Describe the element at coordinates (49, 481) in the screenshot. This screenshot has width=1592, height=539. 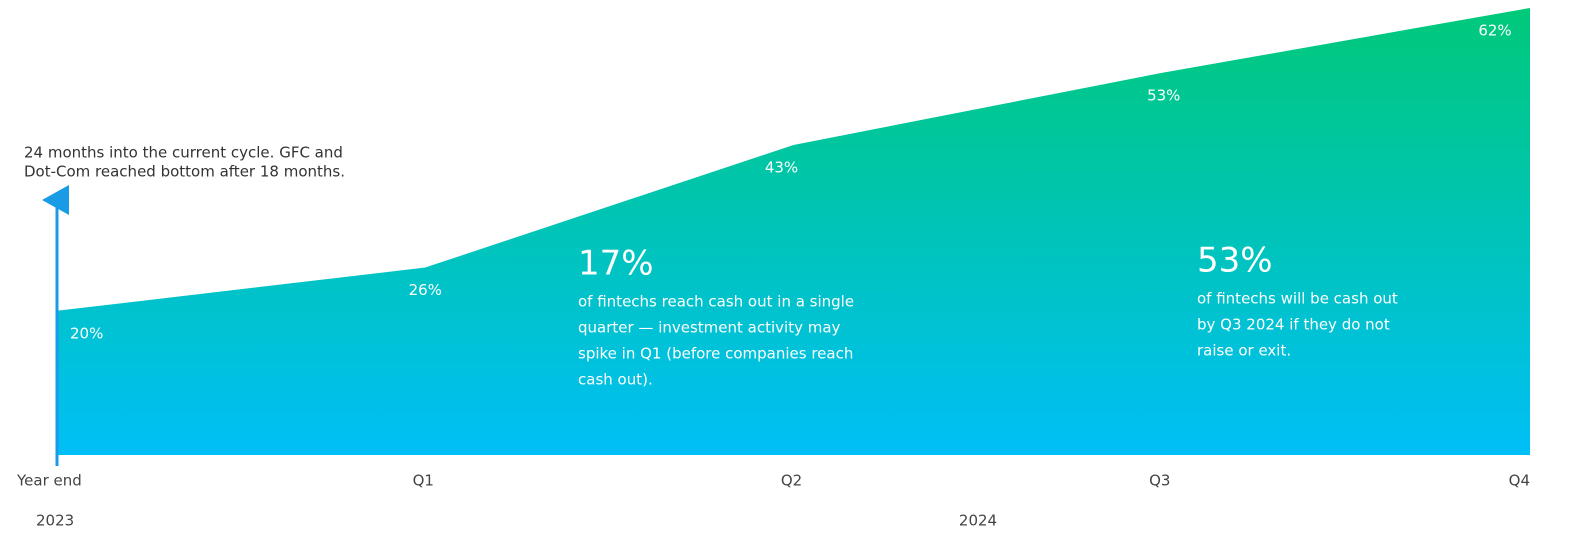
I see `x-tick-label: Year end` at that location.